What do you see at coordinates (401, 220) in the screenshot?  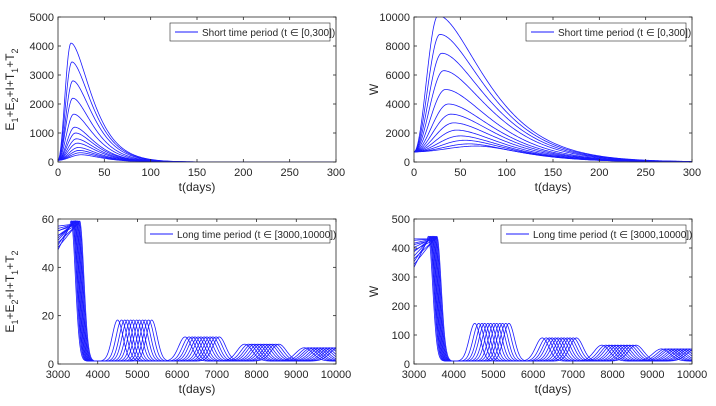 I see `y-tick-label: 500` at bounding box center [401, 220].